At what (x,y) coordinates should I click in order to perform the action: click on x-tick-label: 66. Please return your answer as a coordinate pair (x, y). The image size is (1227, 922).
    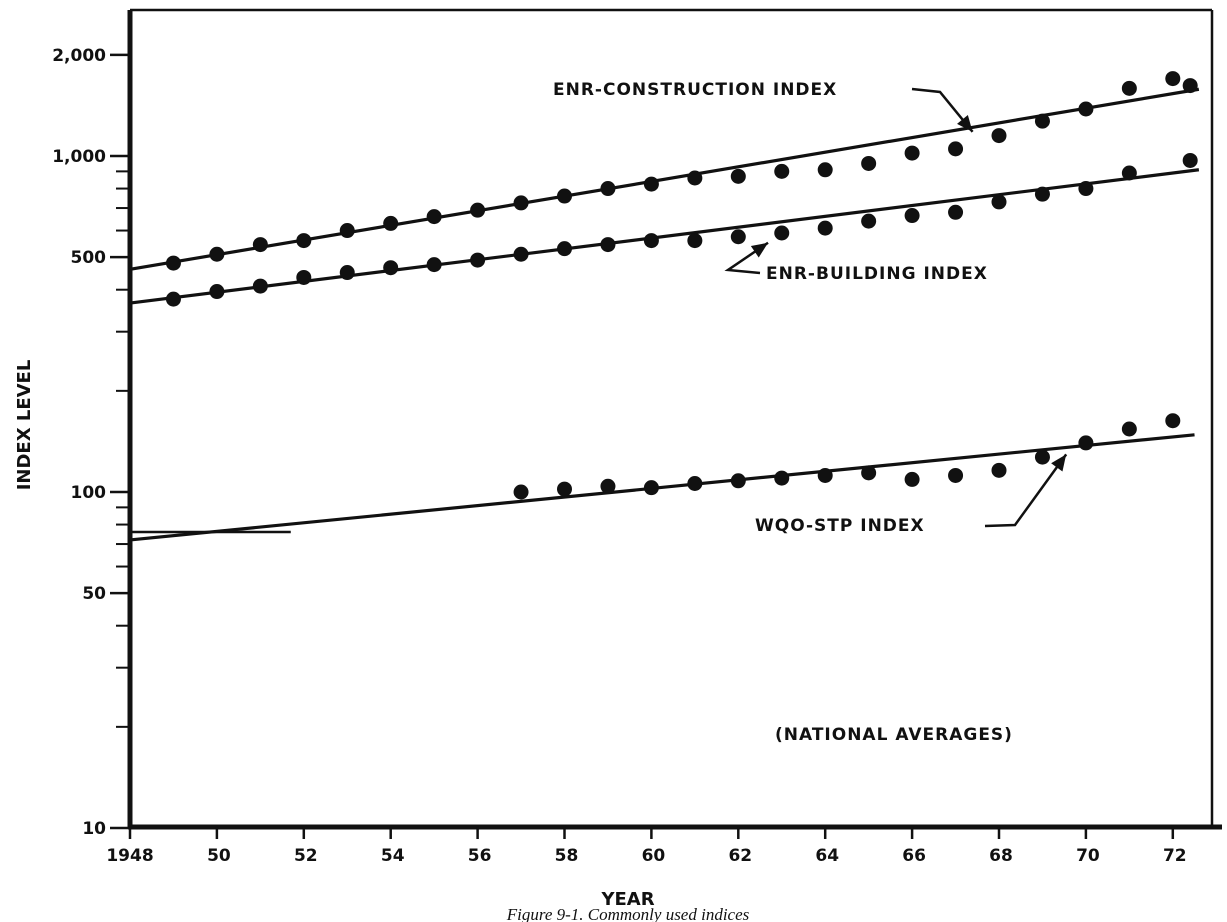
    Looking at the image, I should click on (914, 856).